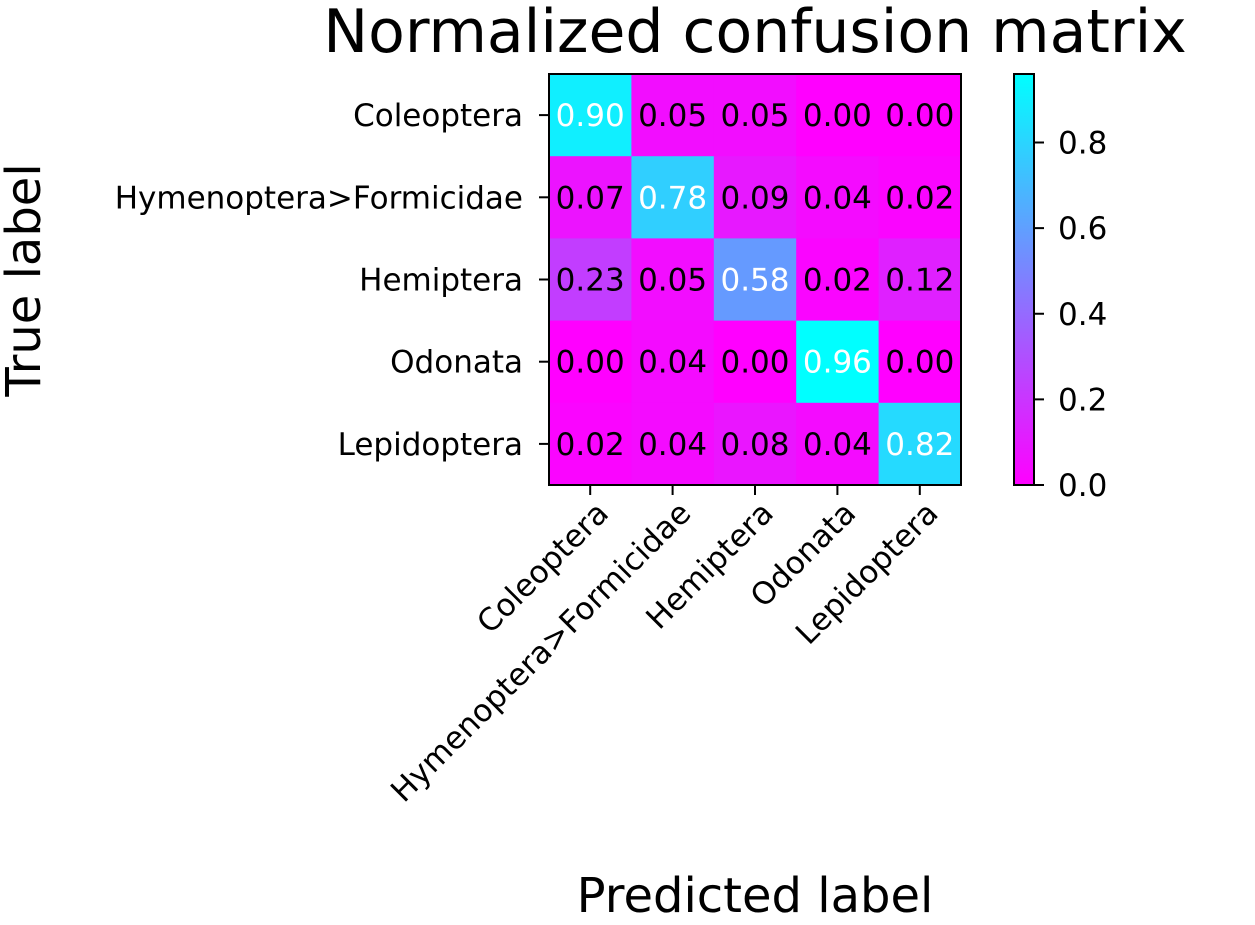  I want to click on colorbar-tick-label-2: 0.4, so click(1082, 315).